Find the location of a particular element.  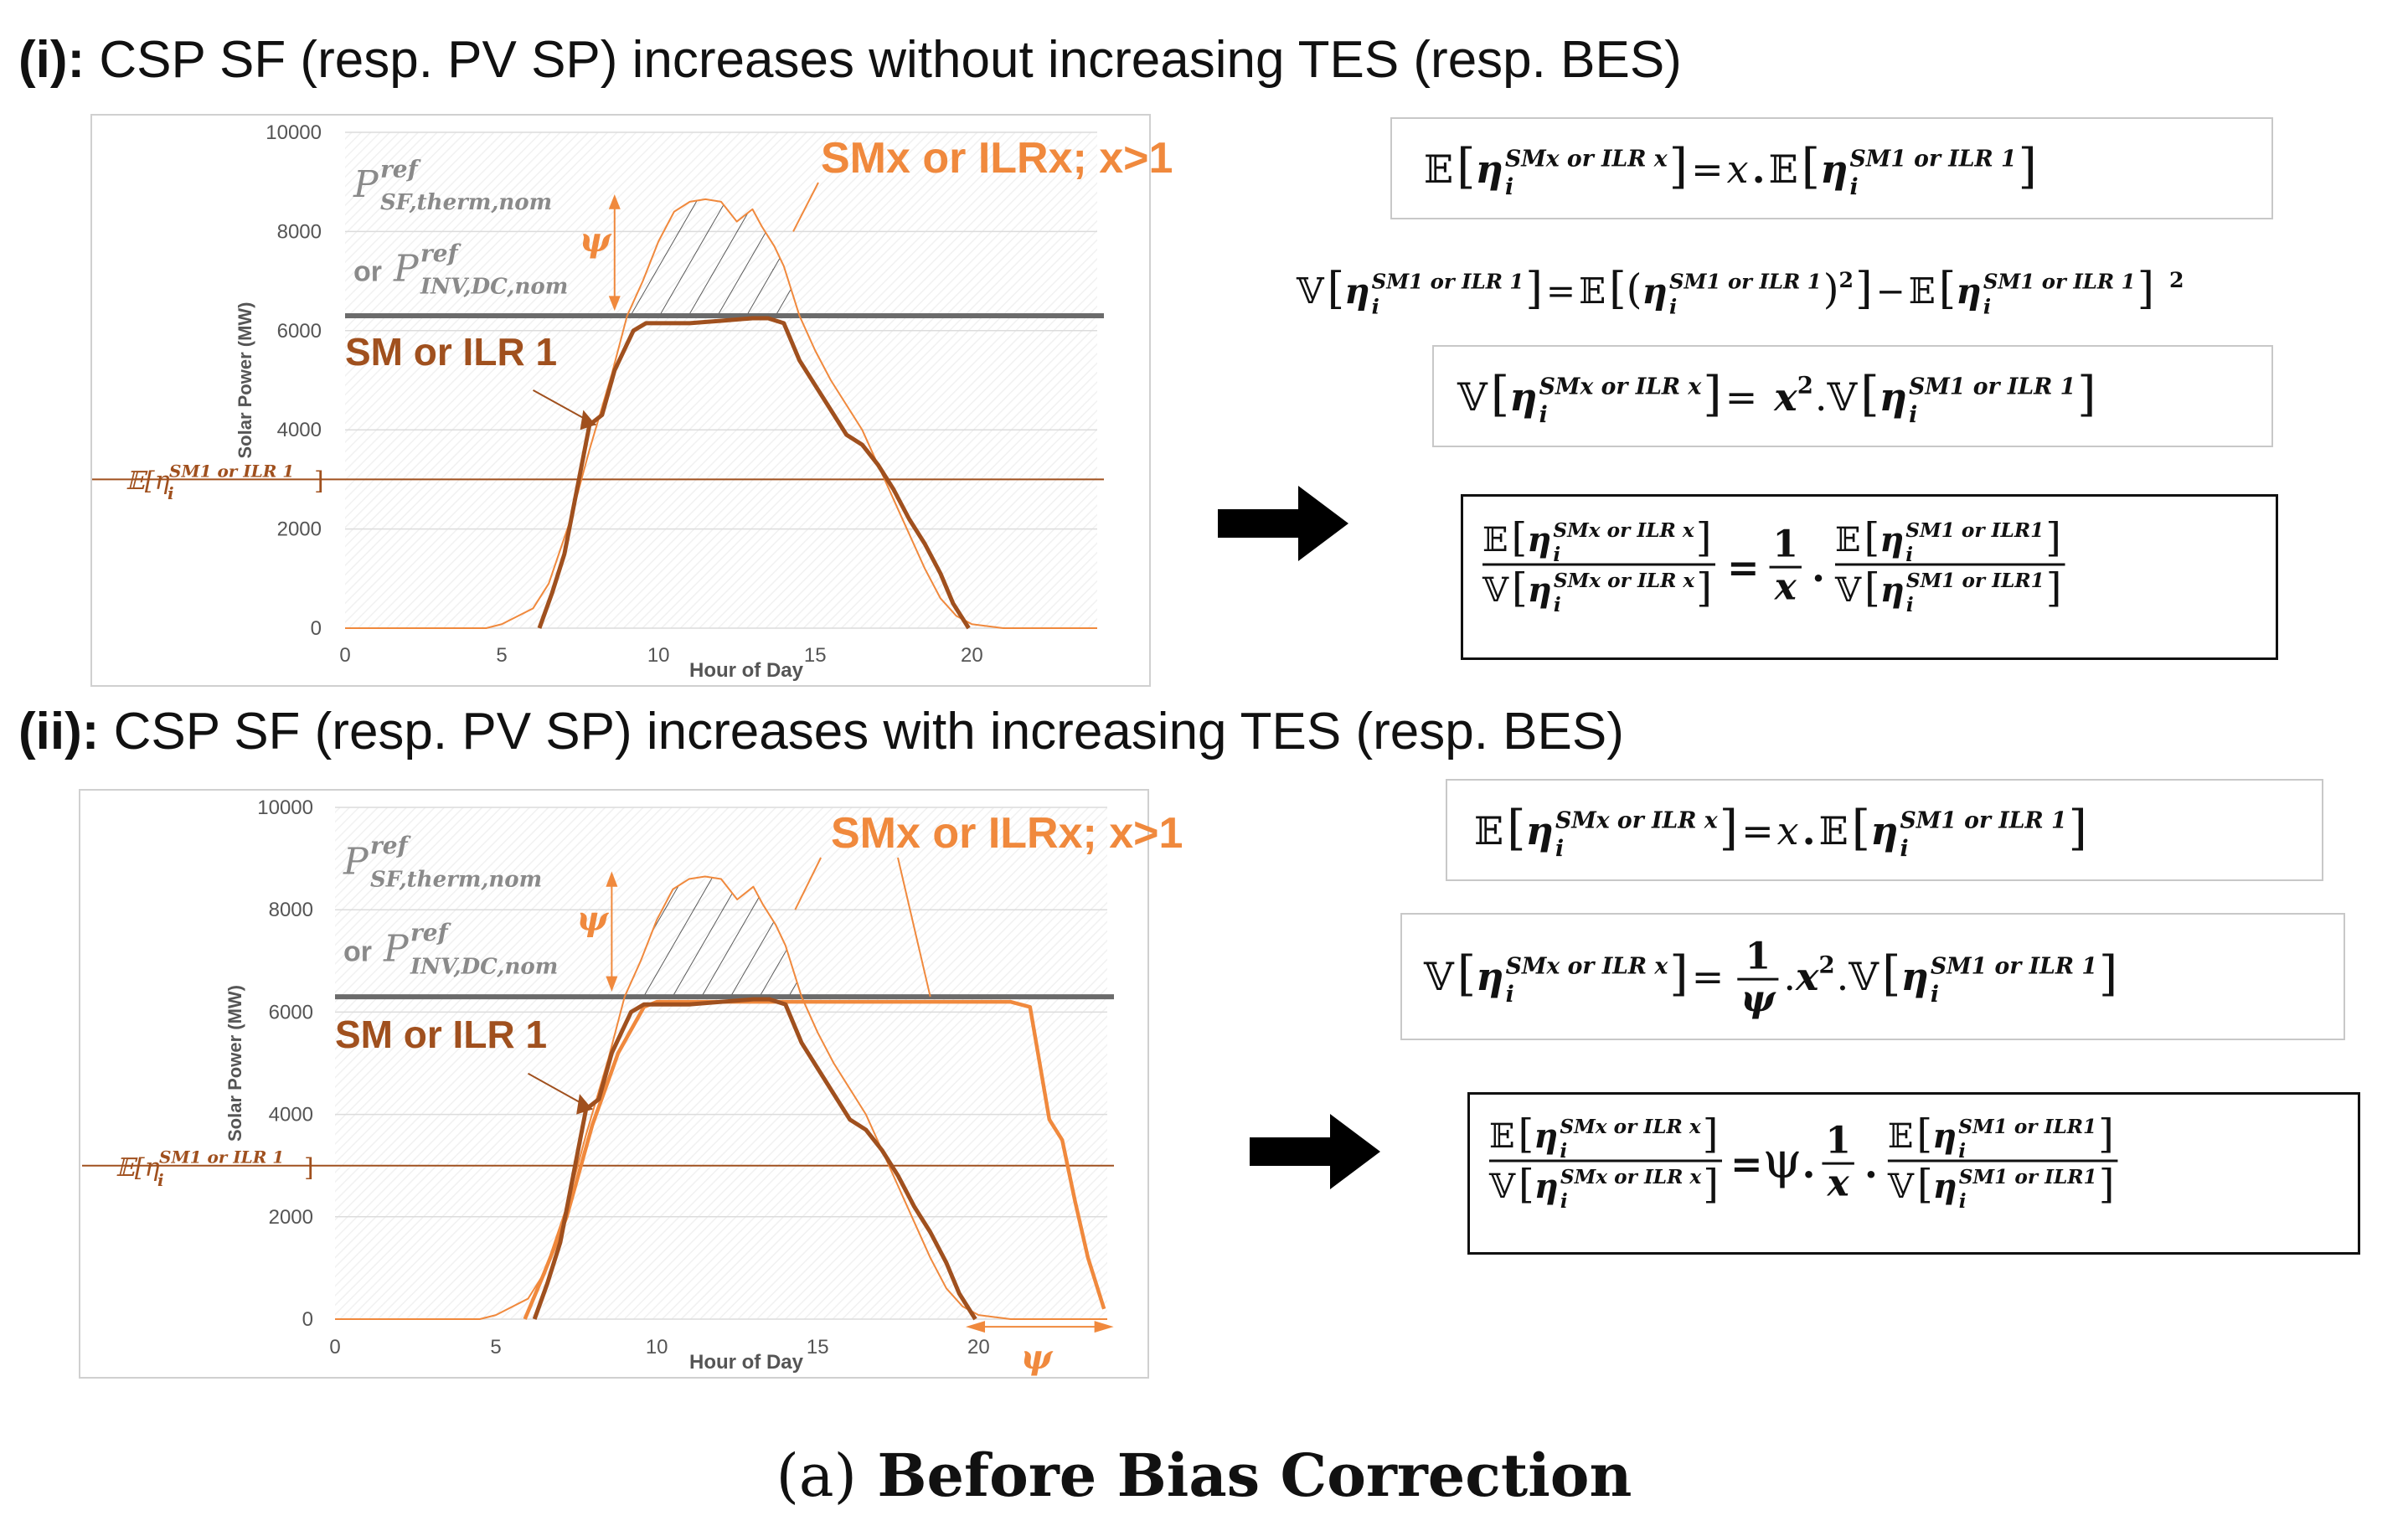

psi-arrow-tail is located at coordinates (612, 984).